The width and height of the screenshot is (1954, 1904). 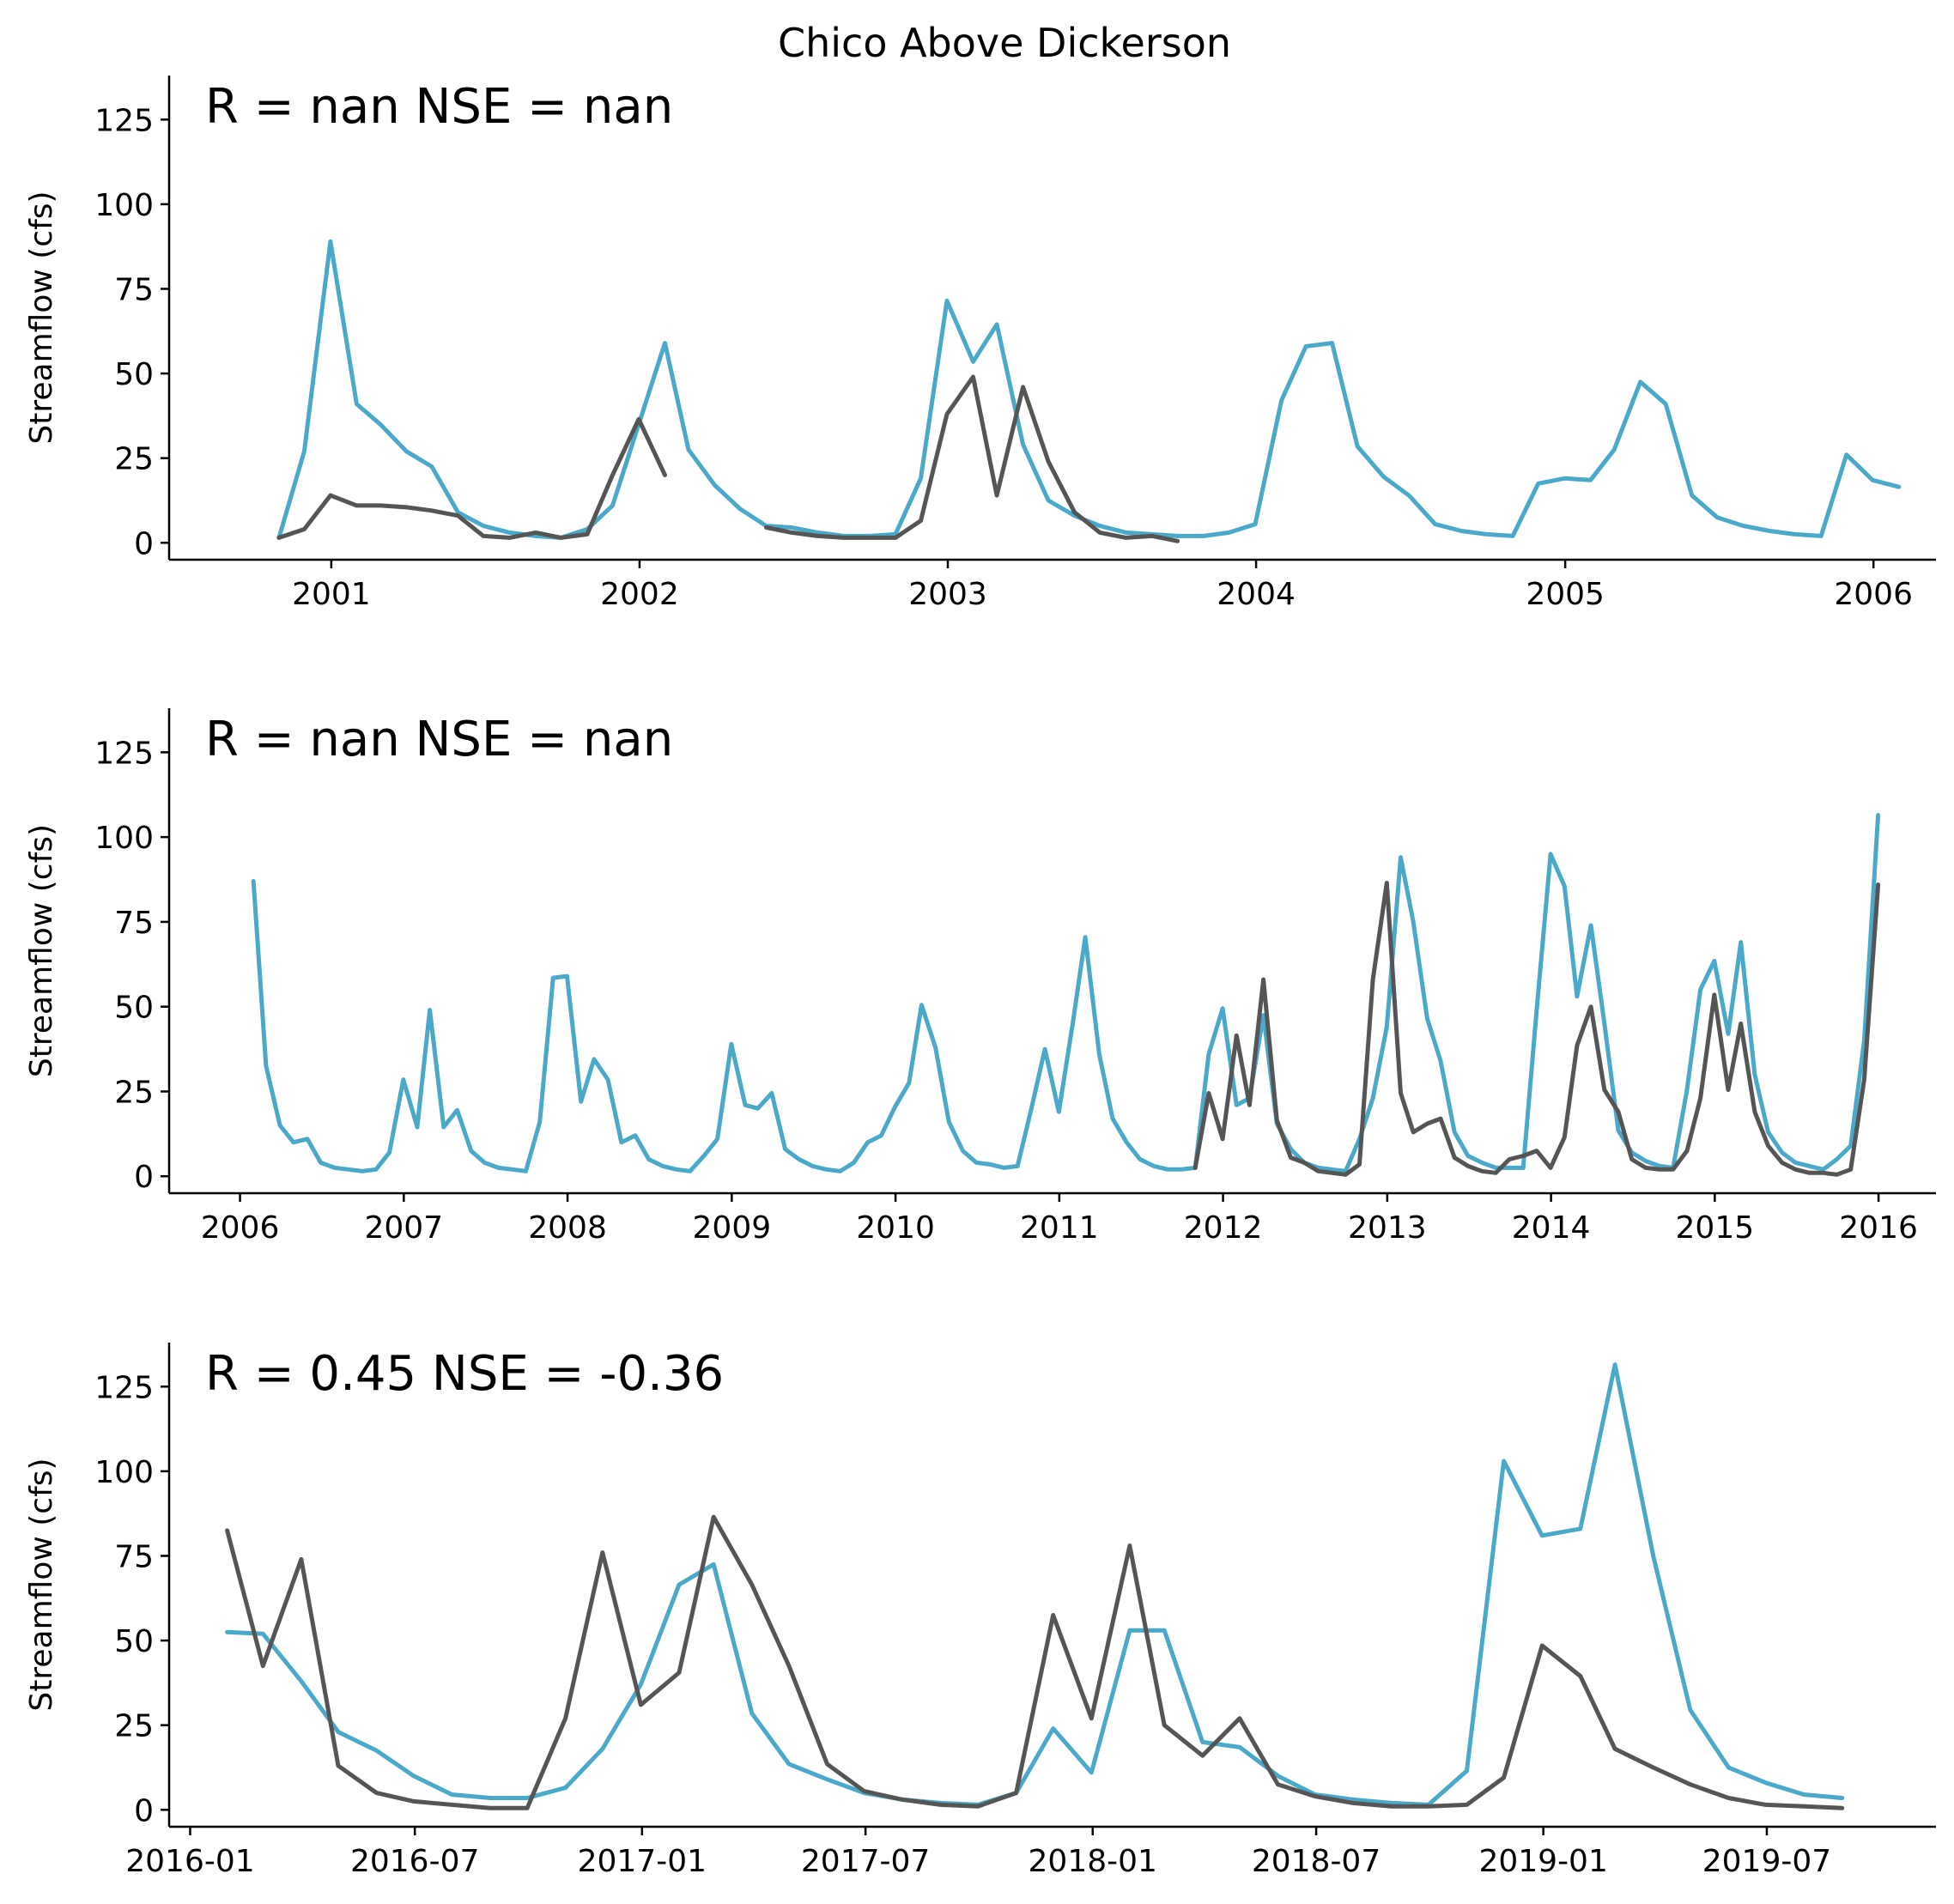 I want to click on x-tick-label: 2001, so click(x=331, y=595).